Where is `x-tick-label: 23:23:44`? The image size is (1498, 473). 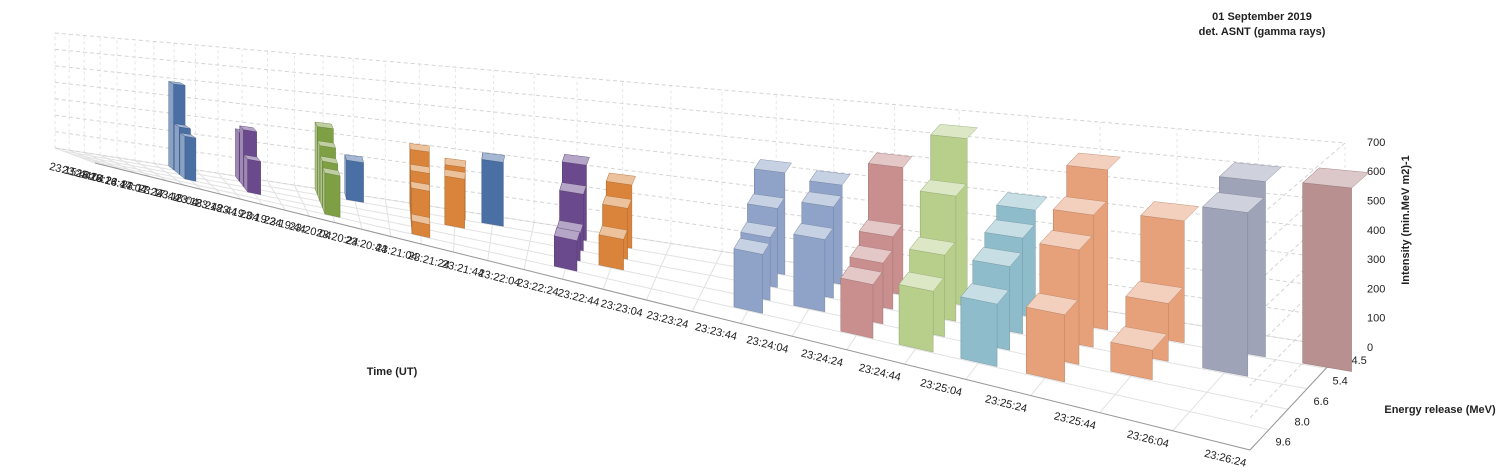
x-tick-label: 23:23:44 is located at coordinates (716, 332).